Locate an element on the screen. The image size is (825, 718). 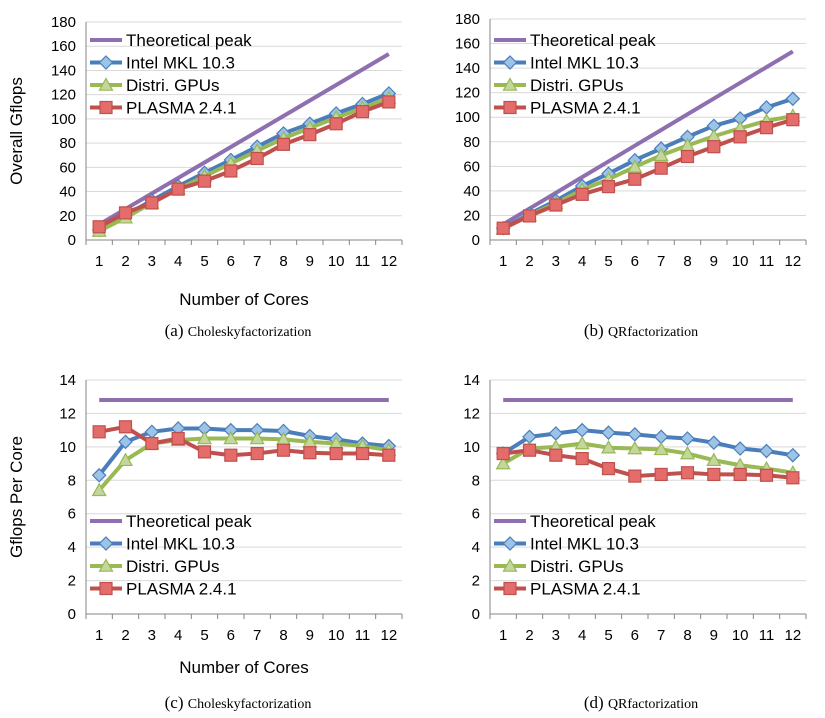
caption-d: (d) QRfactorization is located at coordinates (641, 703).